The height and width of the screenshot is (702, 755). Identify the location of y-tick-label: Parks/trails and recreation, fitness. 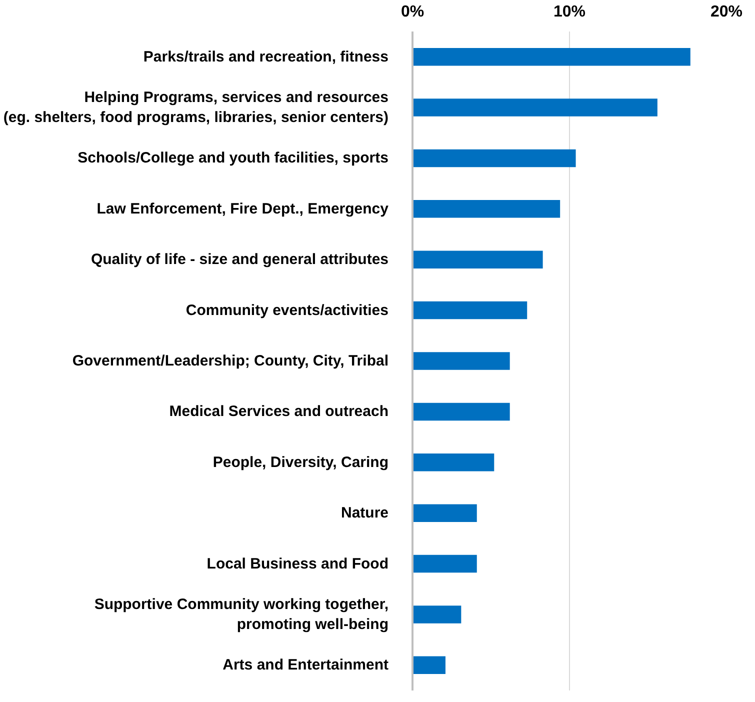
(266, 57).